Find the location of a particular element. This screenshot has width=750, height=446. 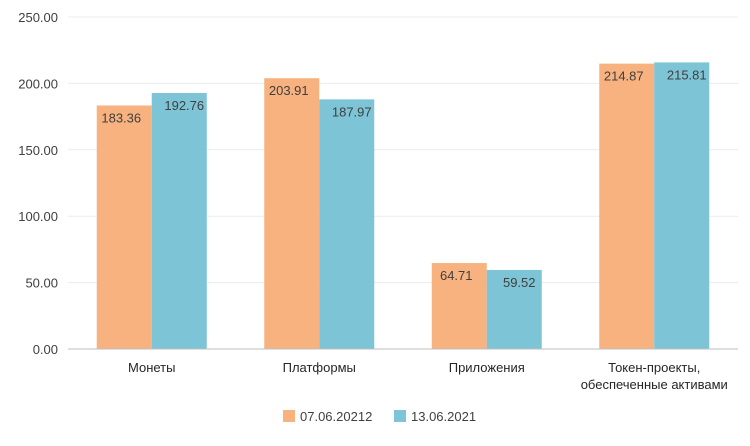

y-tick-label: 50.00 is located at coordinates (41, 283).